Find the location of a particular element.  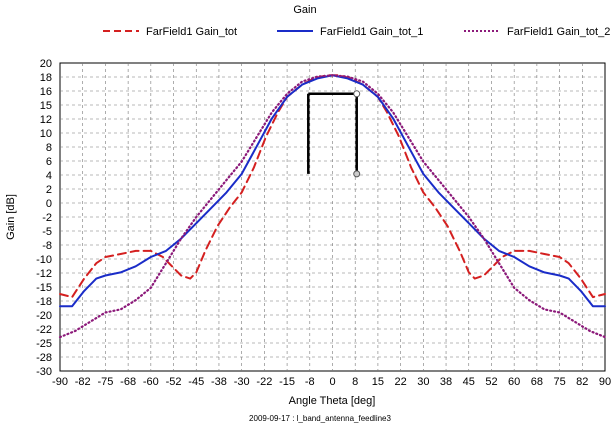

y-tick-label: -18 is located at coordinates (44, 302).